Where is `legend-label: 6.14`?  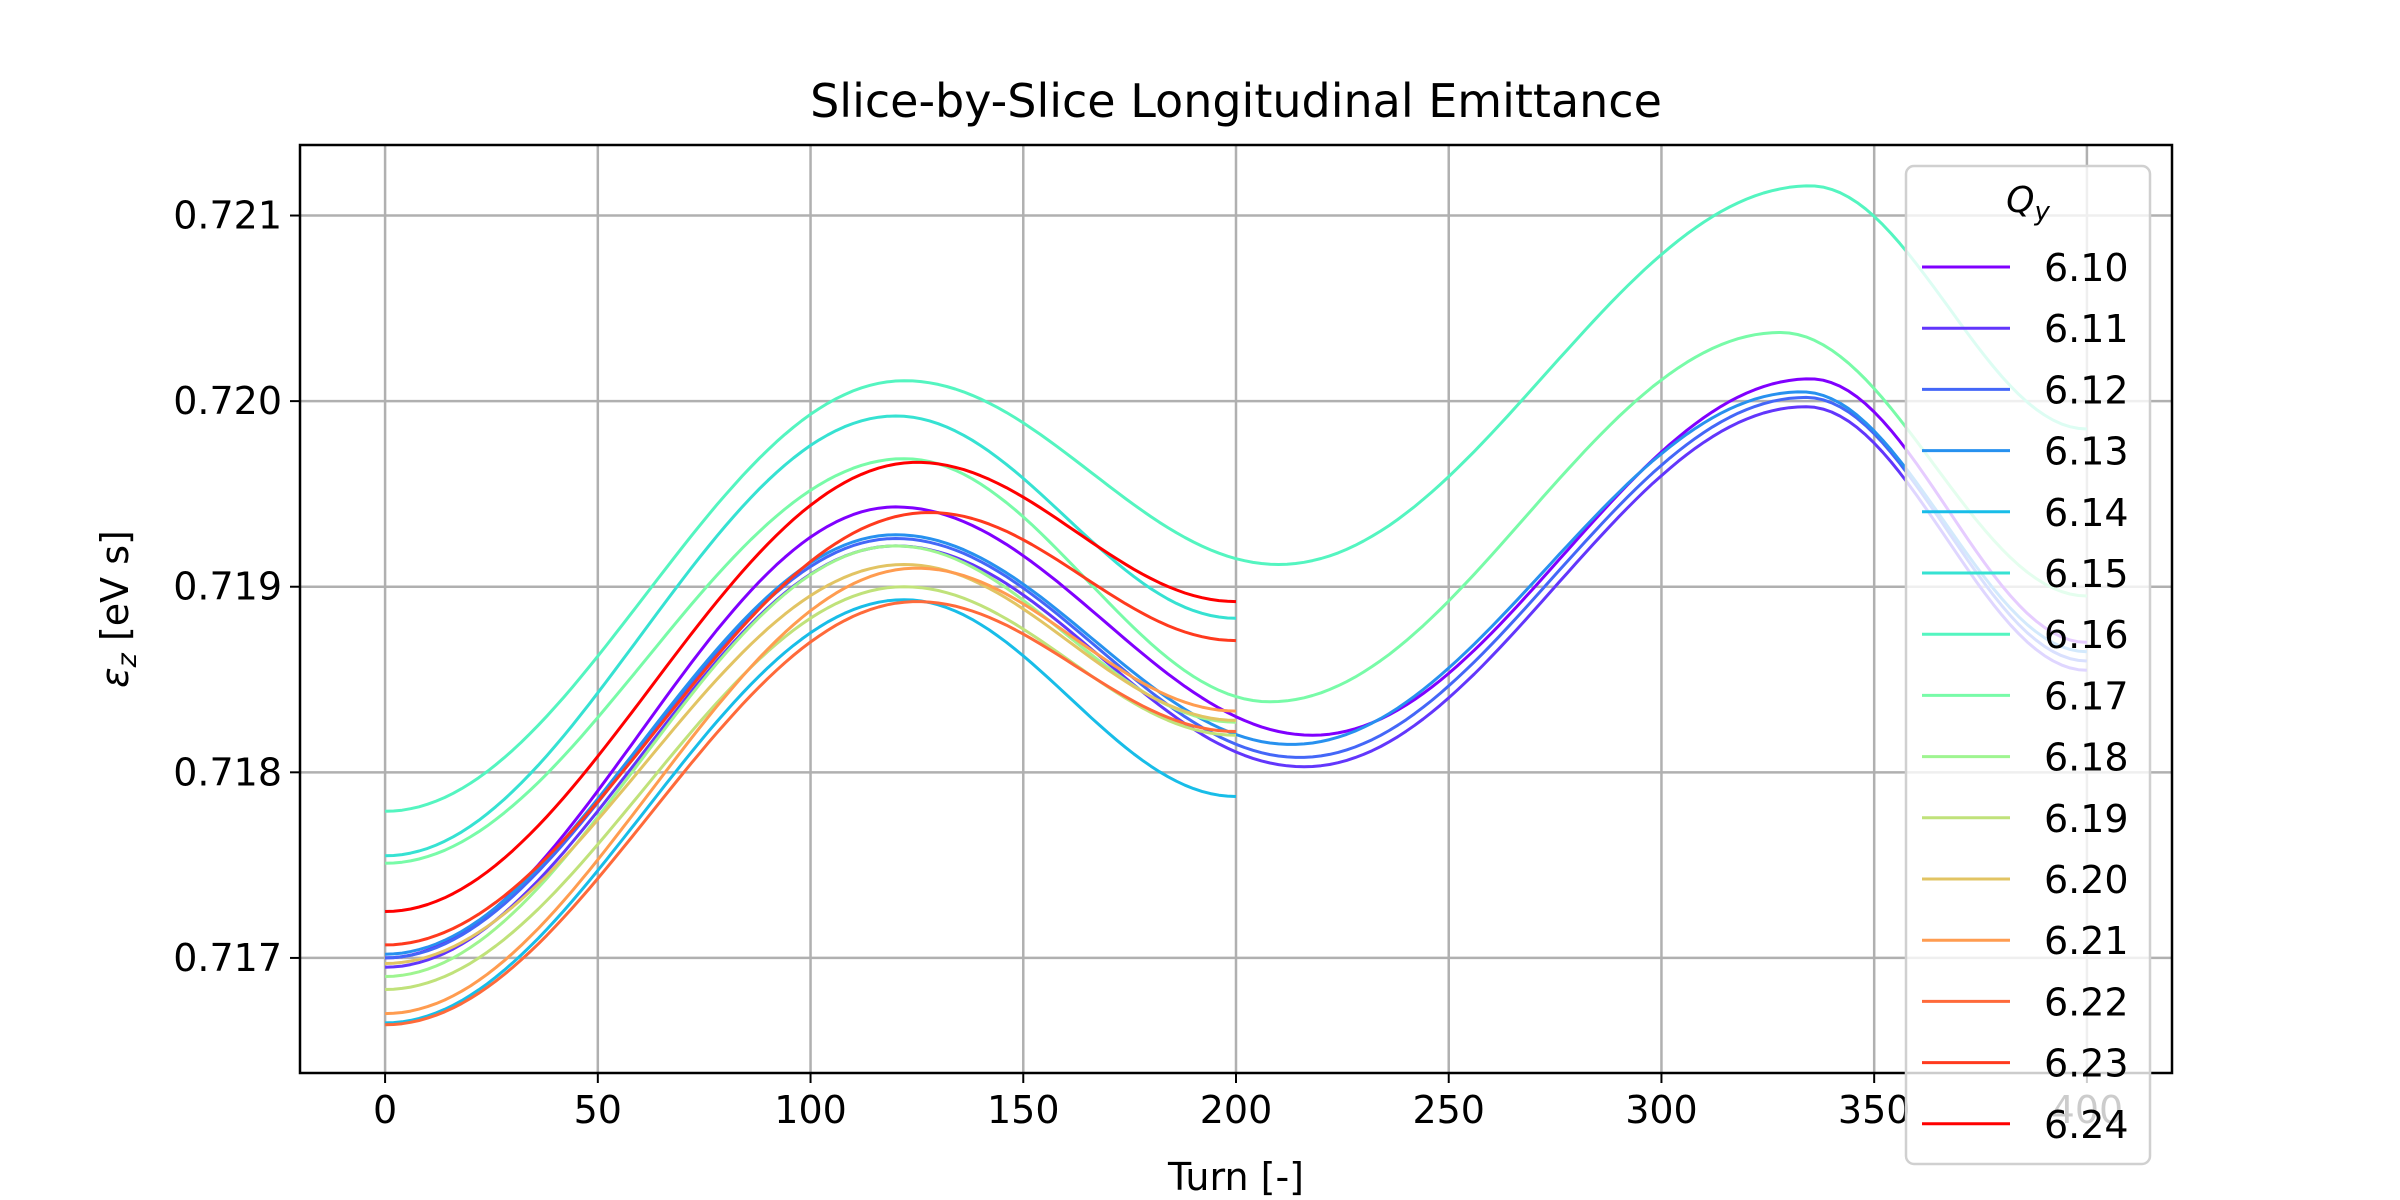
legend-label: 6.14 is located at coordinates (2086, 513).